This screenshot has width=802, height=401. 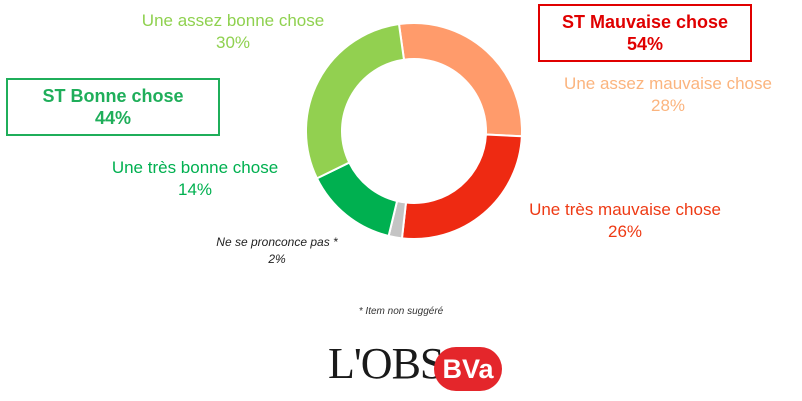 I want to click on summary-value: 44%, so click(x=113, y=118).